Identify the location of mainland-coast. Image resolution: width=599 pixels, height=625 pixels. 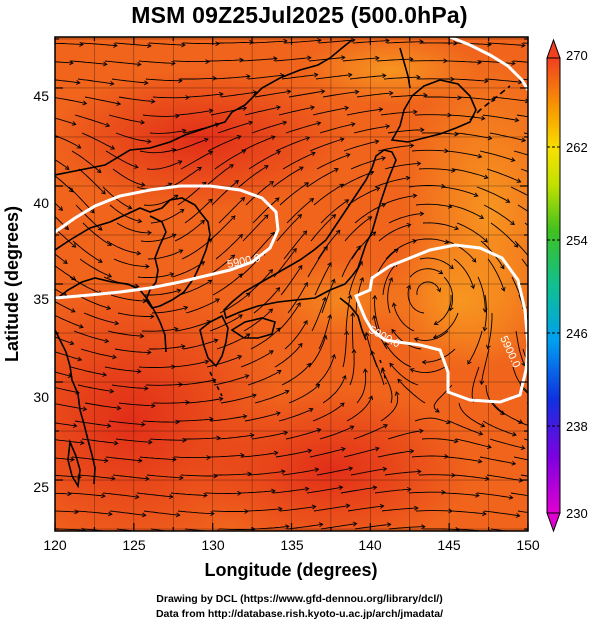
(204, 107).